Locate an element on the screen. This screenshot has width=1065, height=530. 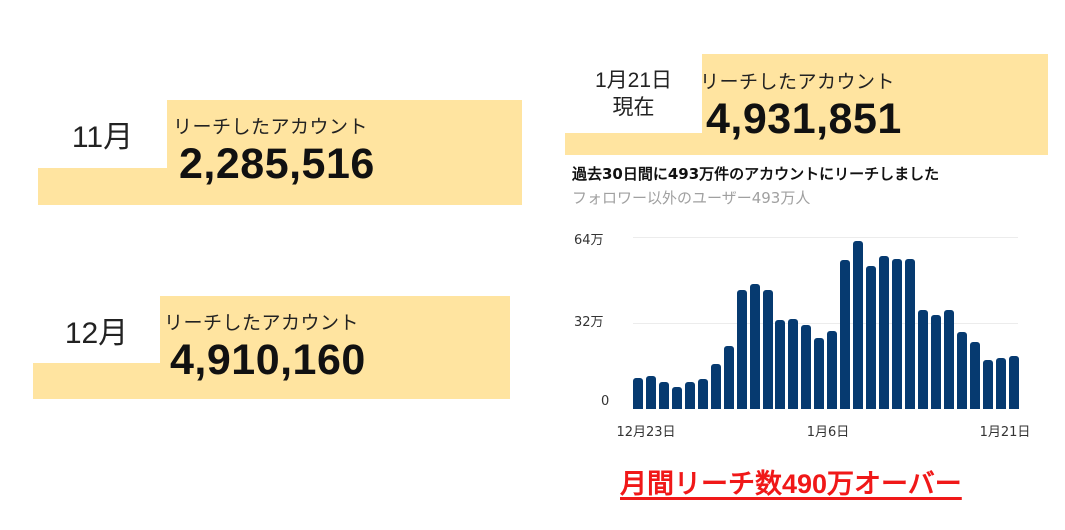
x-tick-mid: 1月6日 is located at coordinates (828, 432).